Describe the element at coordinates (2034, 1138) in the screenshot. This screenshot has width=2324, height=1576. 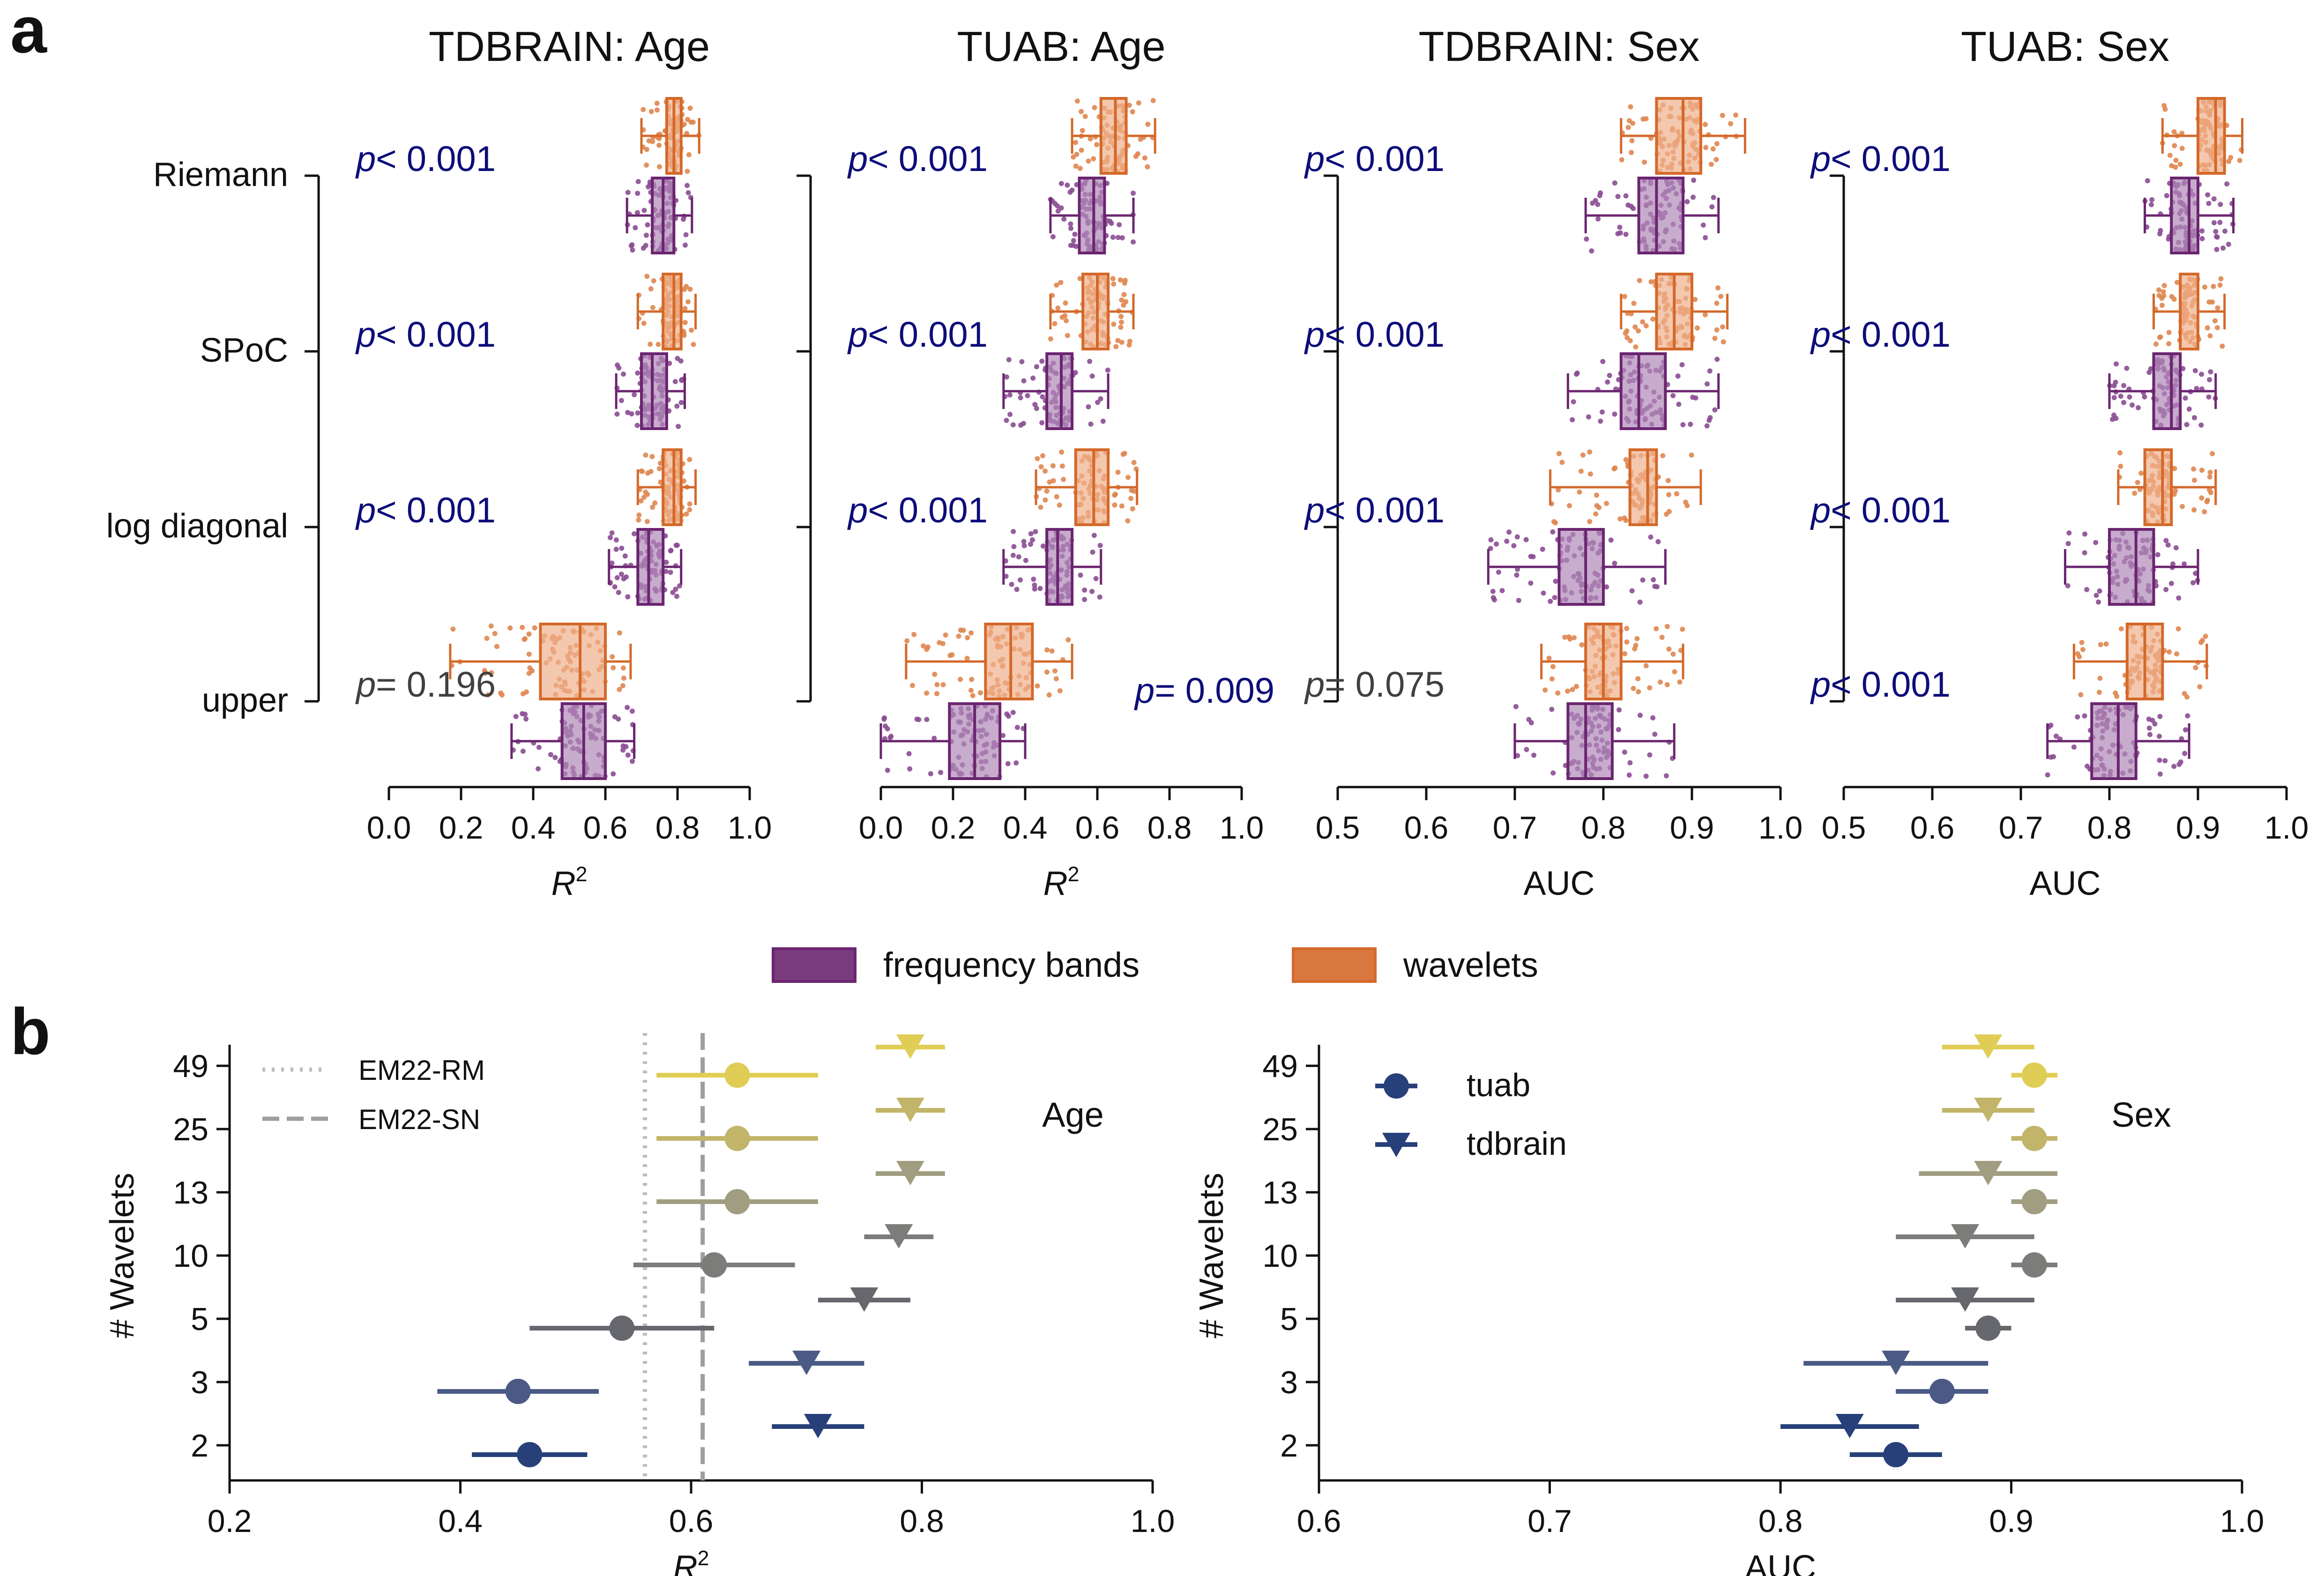
I see `marker-tuab` at that location.